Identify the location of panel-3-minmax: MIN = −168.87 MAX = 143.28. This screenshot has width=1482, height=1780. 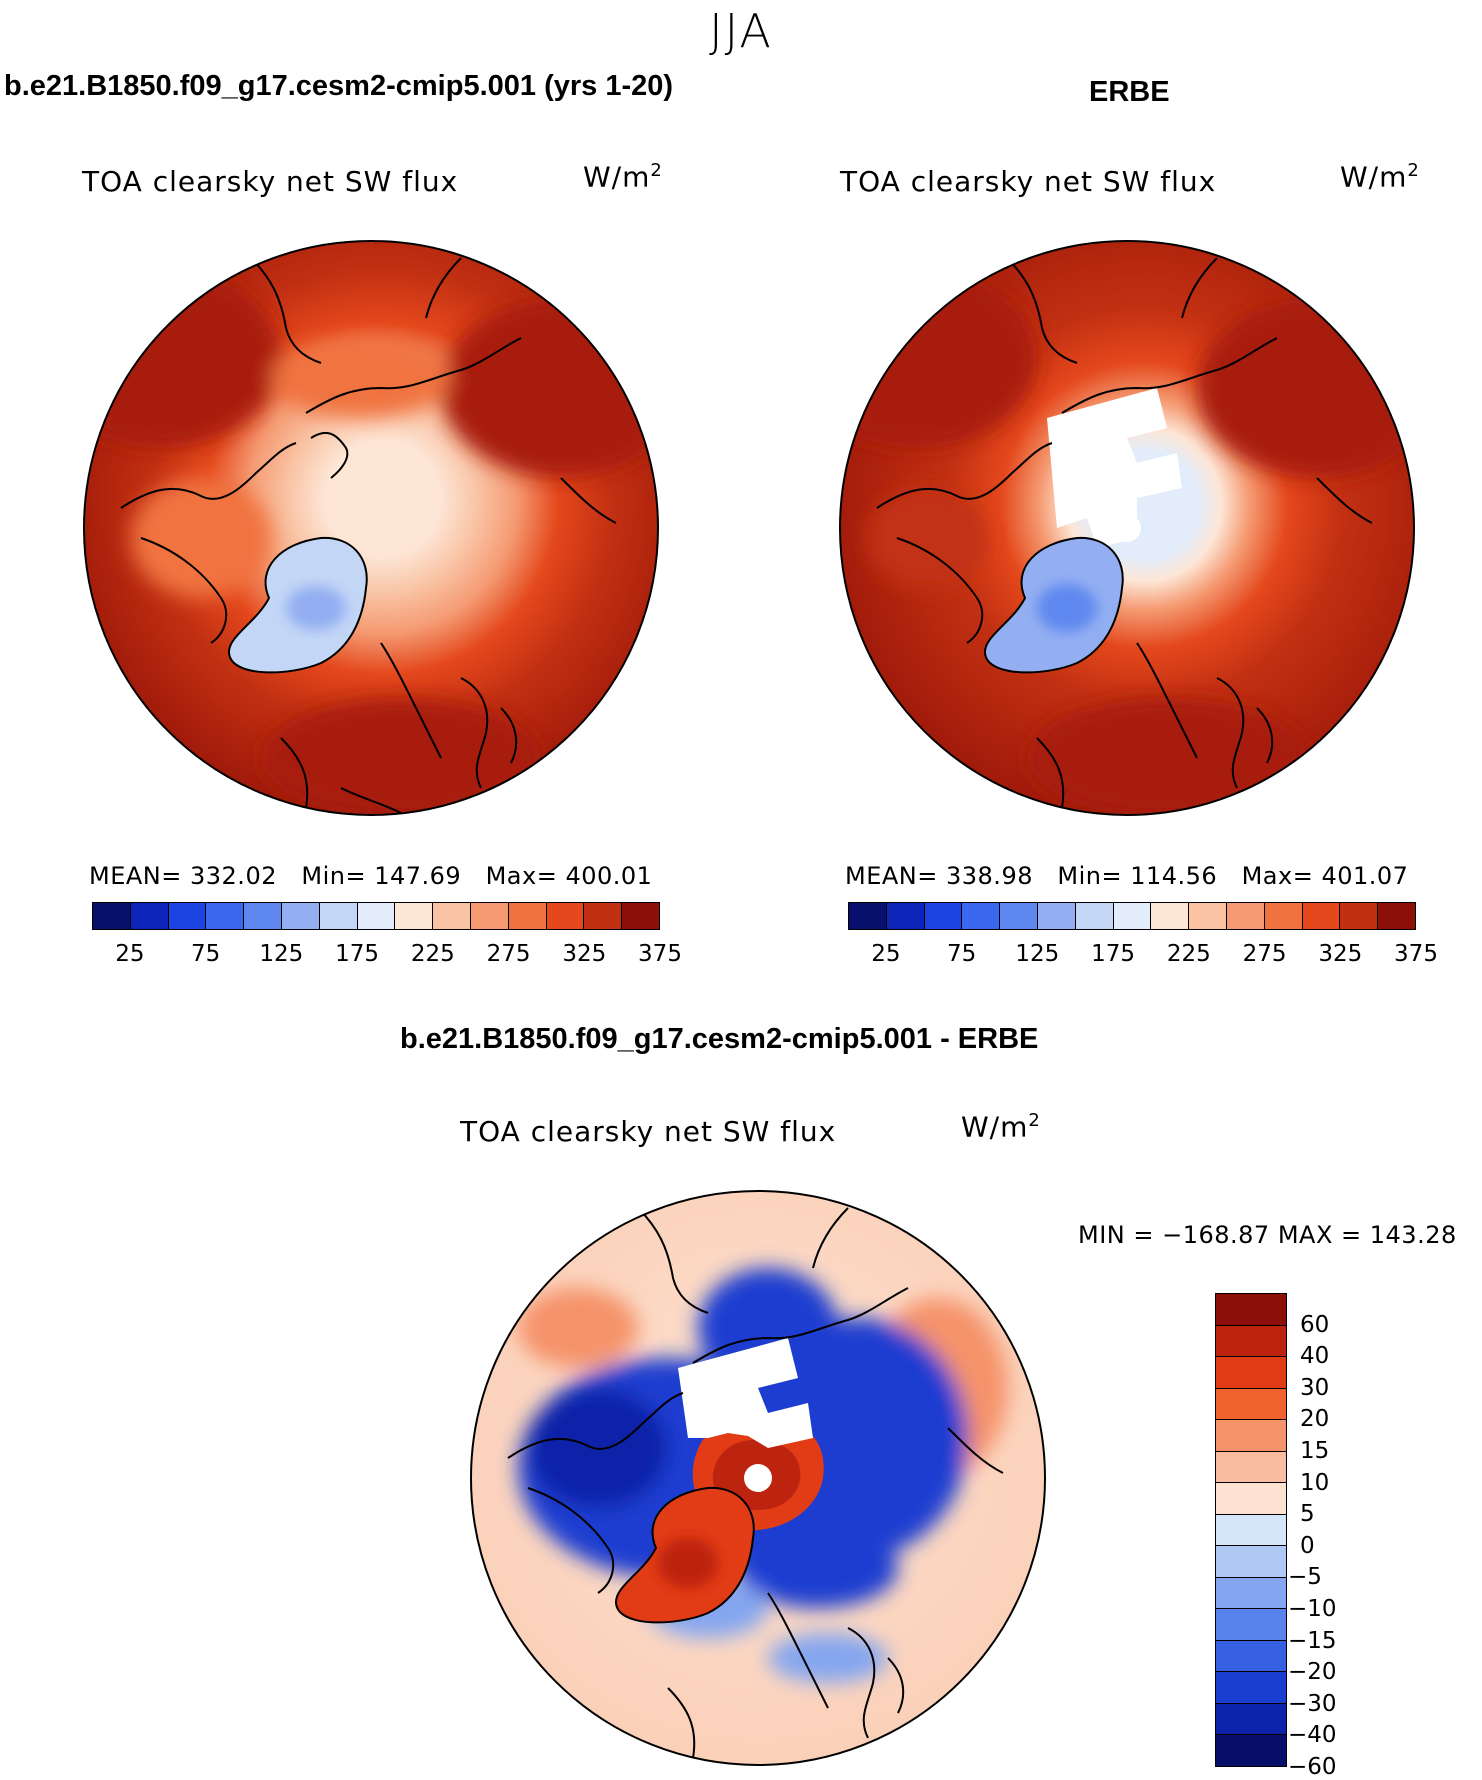
(1267, 1235).